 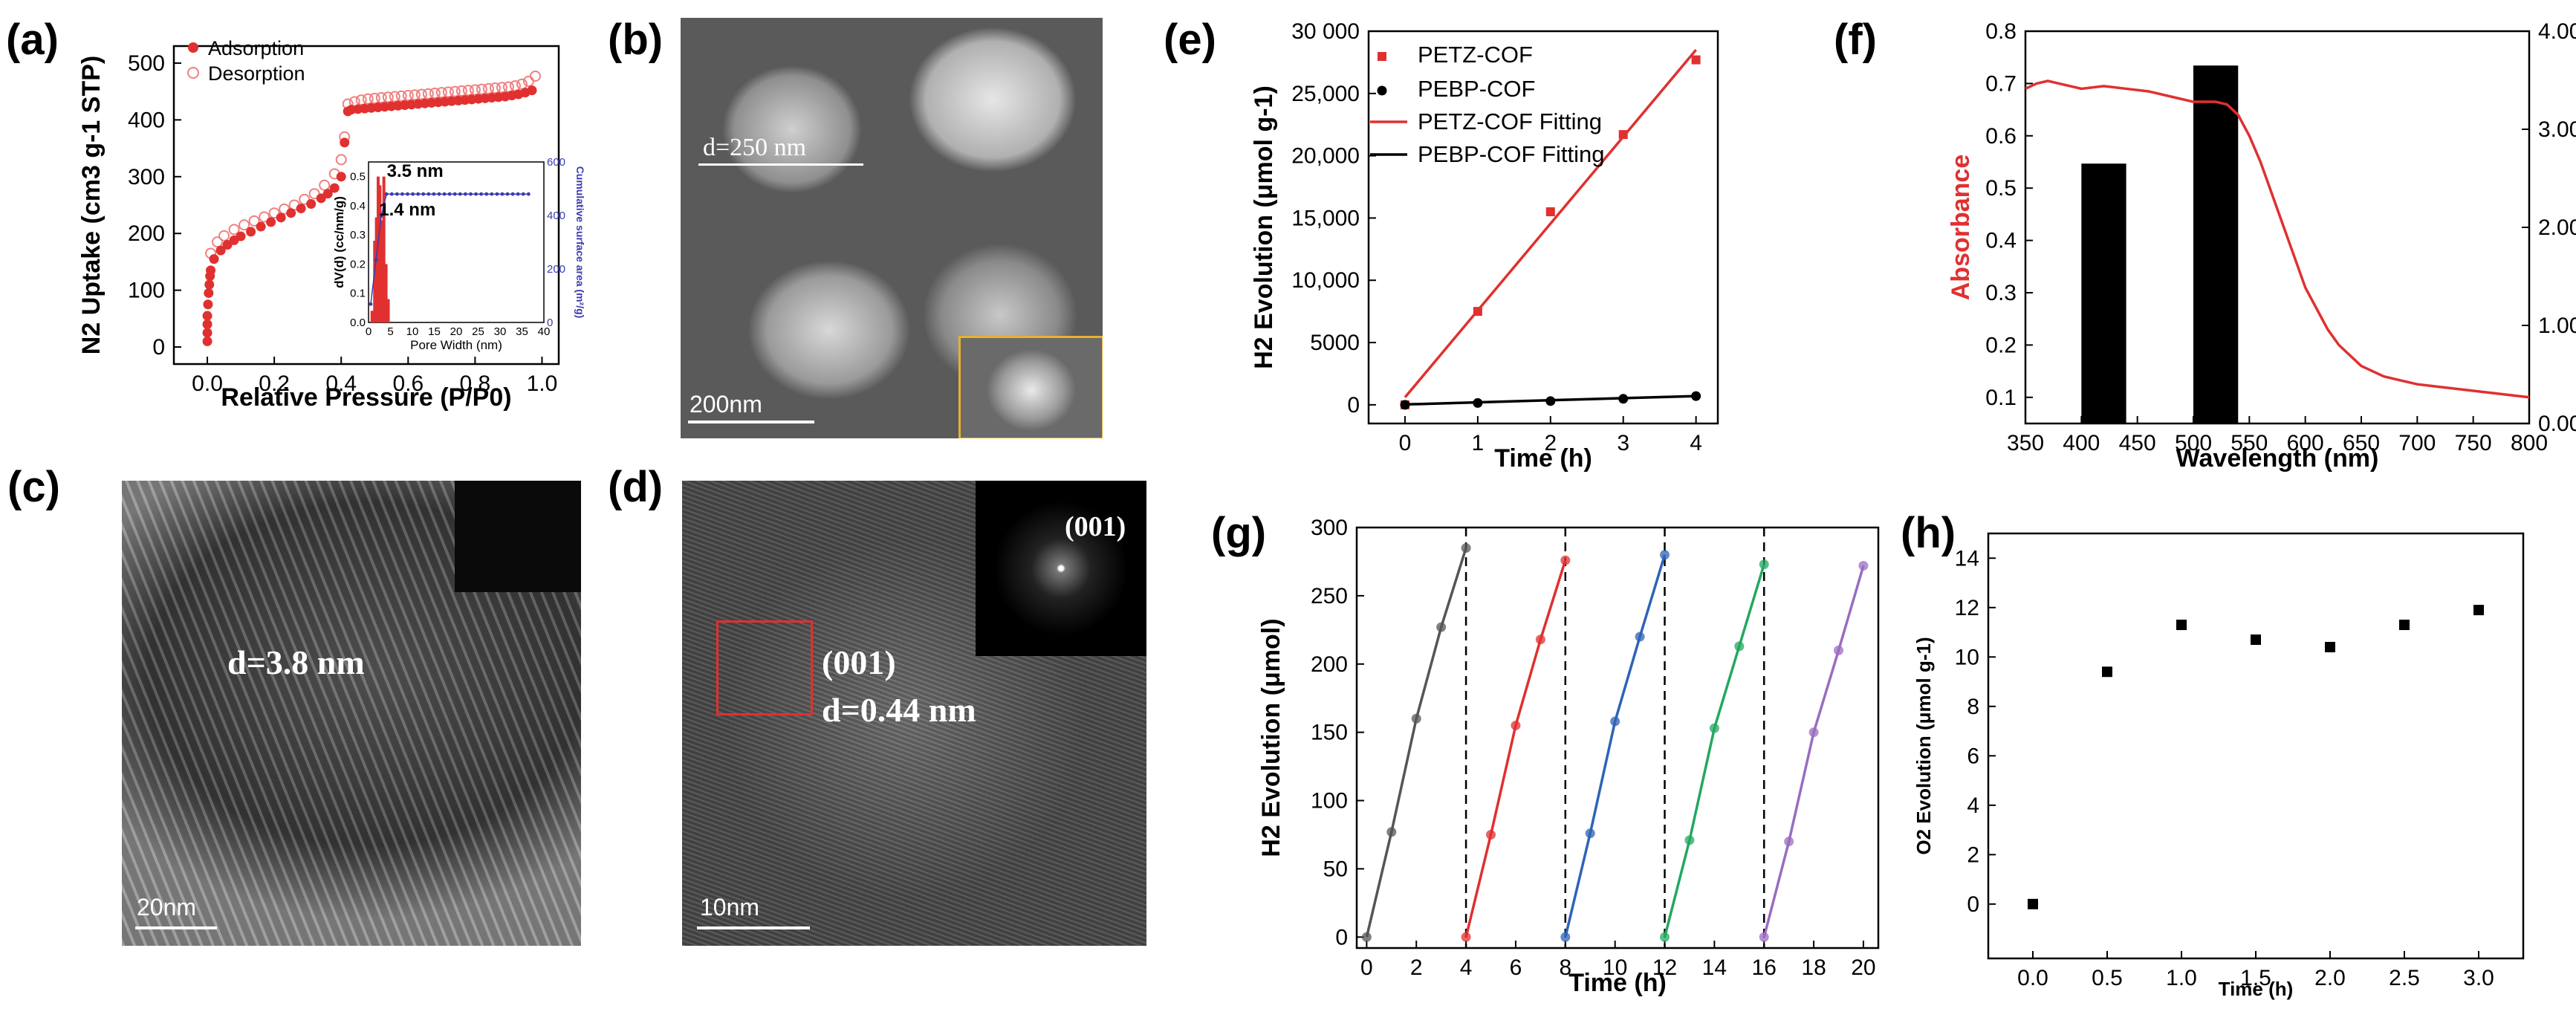 What do you see at coordinates (1973, 904) in the screenshot?
I see `y-tick-label-h: 0` at bounding box center [1973, 904].